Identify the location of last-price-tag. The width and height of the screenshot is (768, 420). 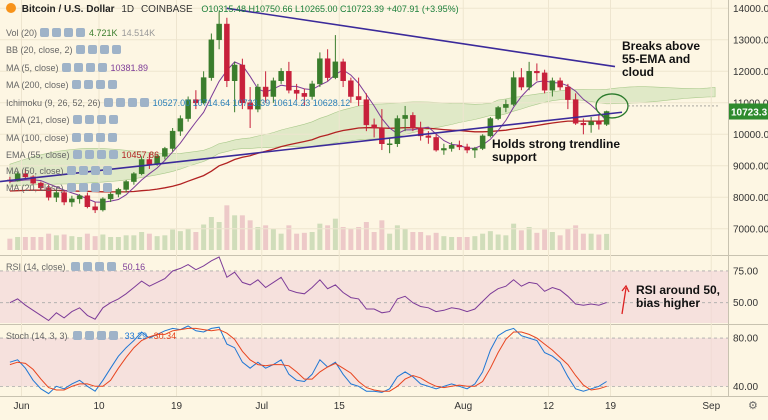
(748, 111).